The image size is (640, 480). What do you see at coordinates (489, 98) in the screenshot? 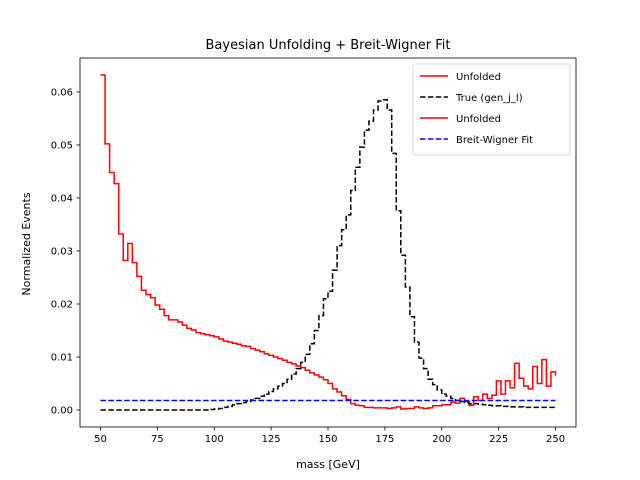
I see `legend-label-2: True (gen_j_l)` at bounding box center [489, 98].